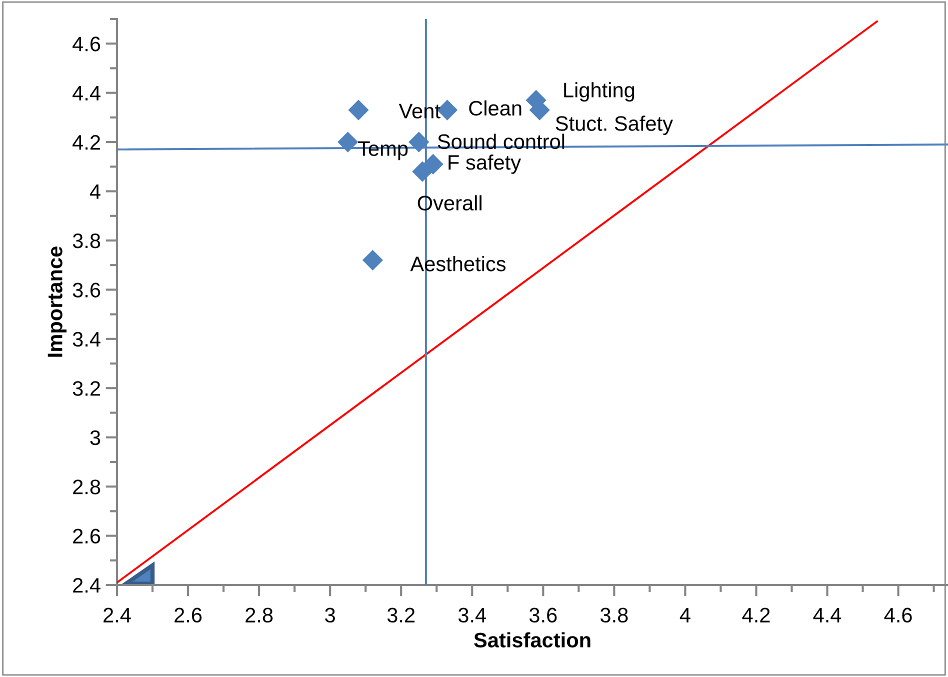 The width and height of the screenshot is (948, 677). I want to click on y-tick-label: 2.4, so click(86, 585).